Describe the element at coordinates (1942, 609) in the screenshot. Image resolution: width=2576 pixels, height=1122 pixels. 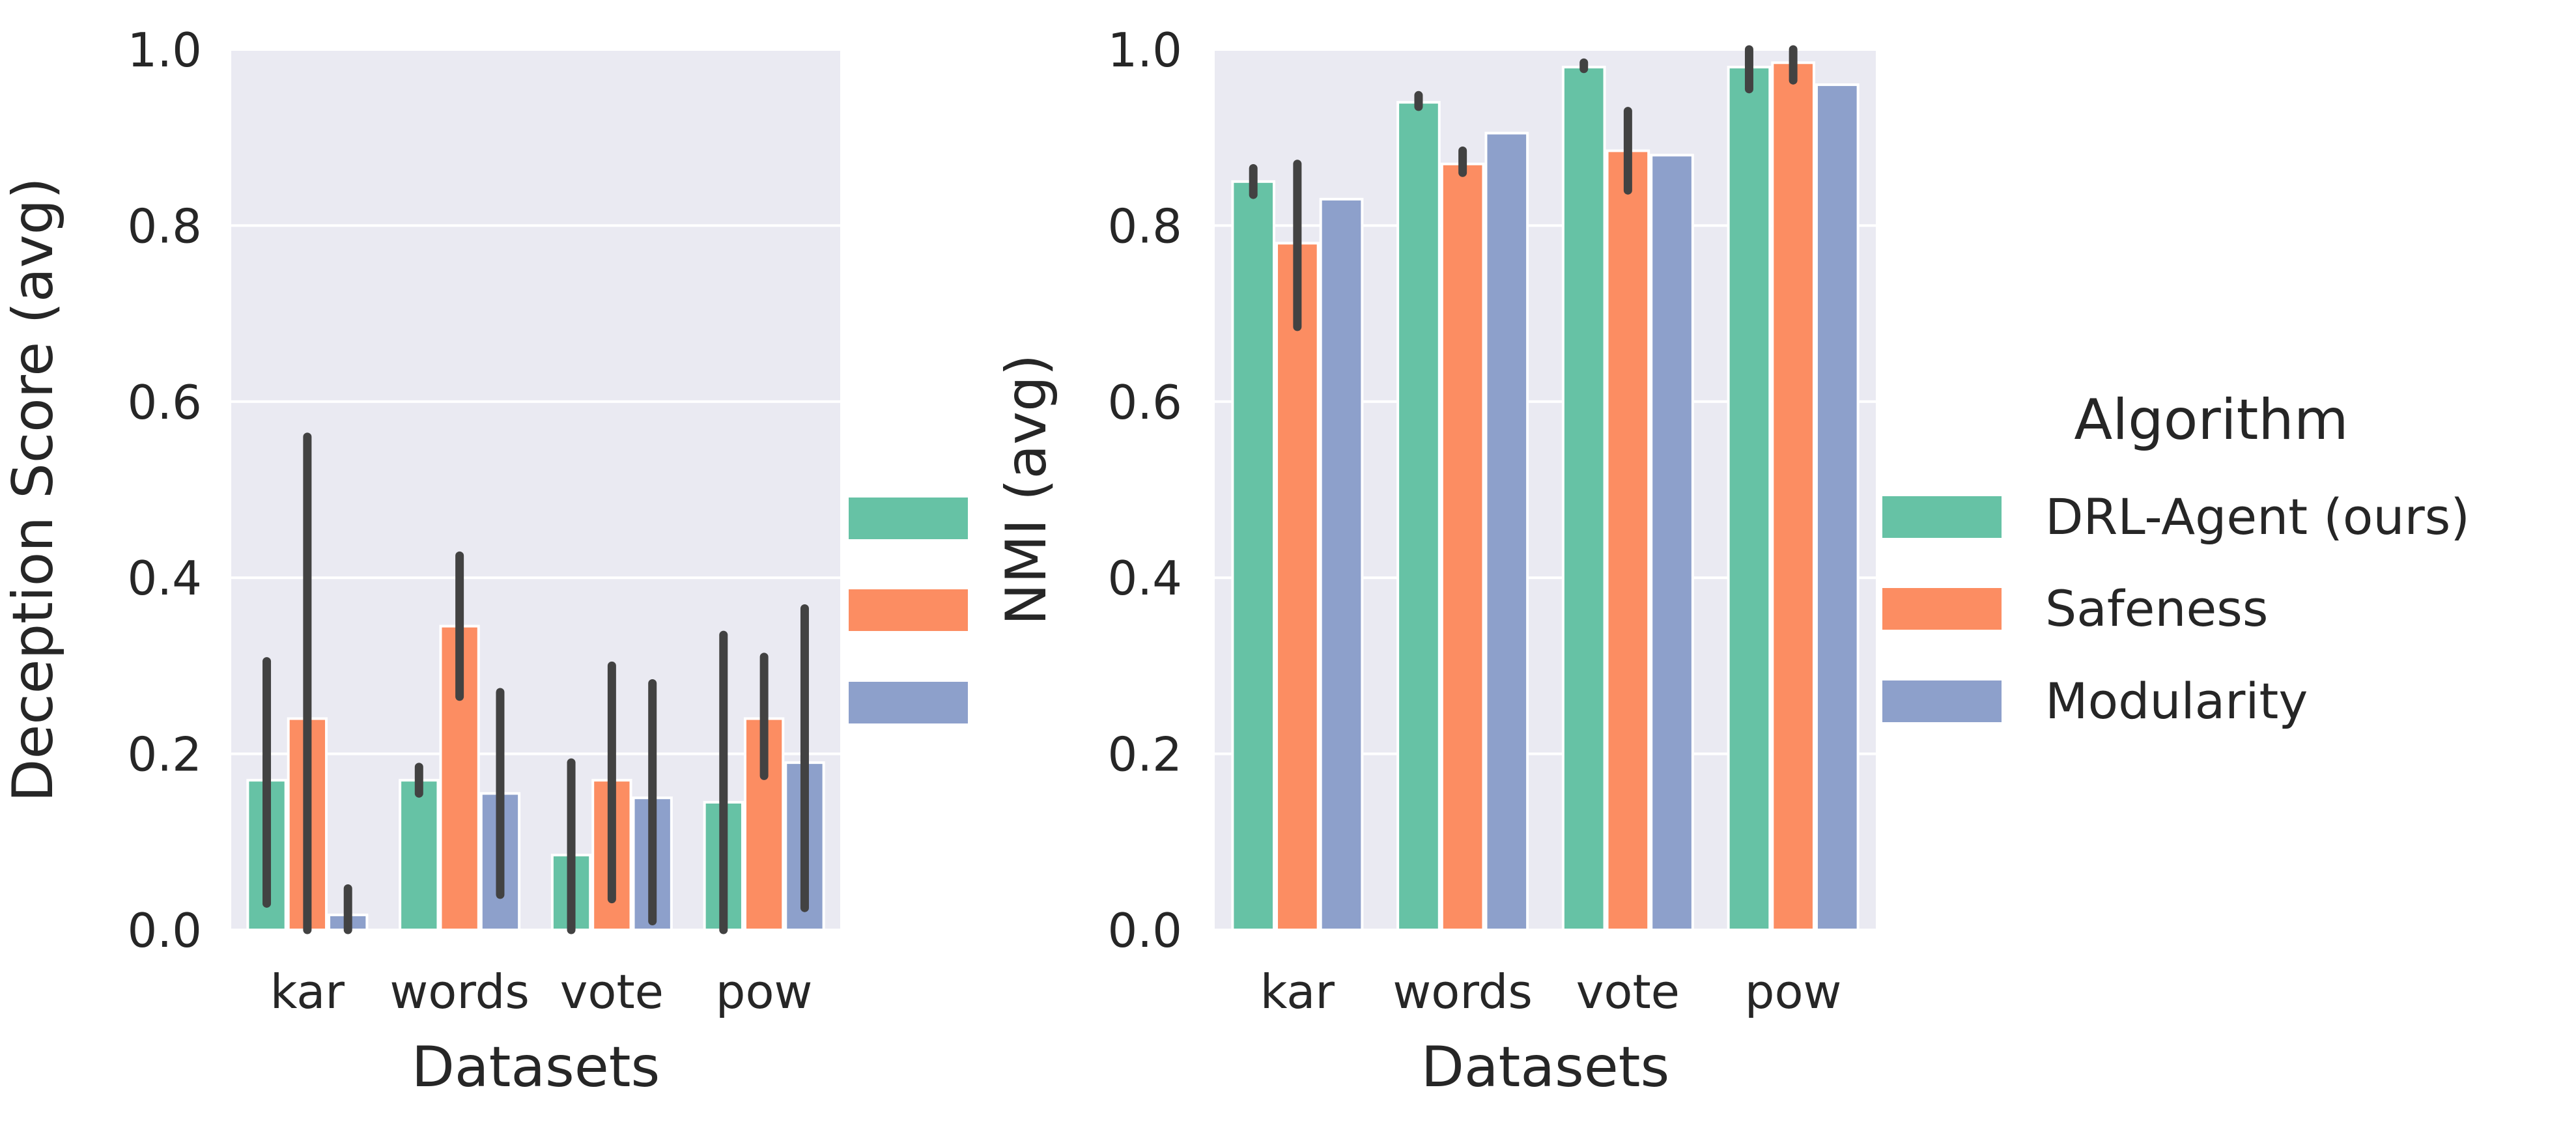
I see `legend-swatch-safeness` at that location.